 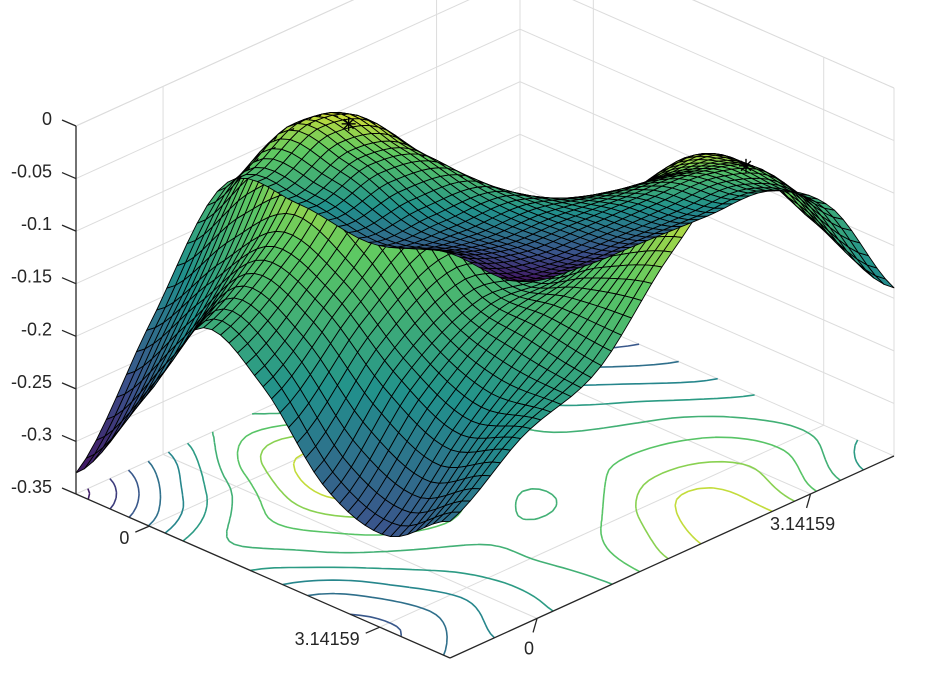 What do you see at coordinates (31, 382) in the screenshot?
I see `z-tick-label: -0.25` at bounding box center [31, 382].